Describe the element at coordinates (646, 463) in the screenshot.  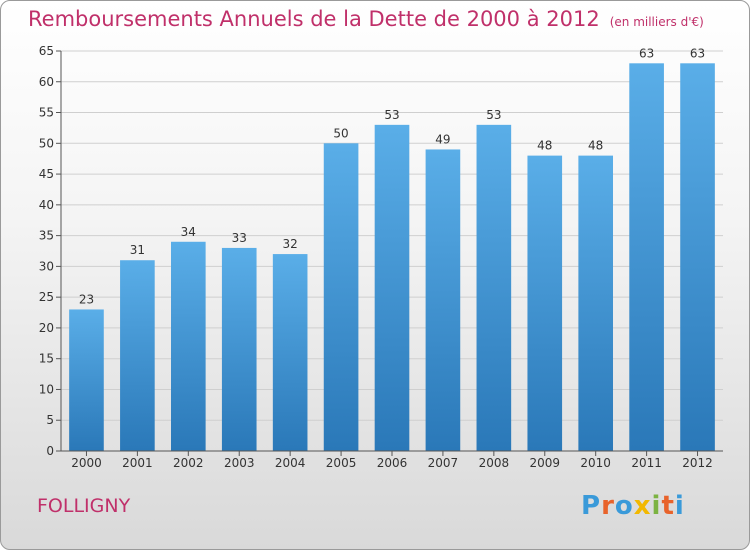
I see `x-tick-label: 2011` at that location.